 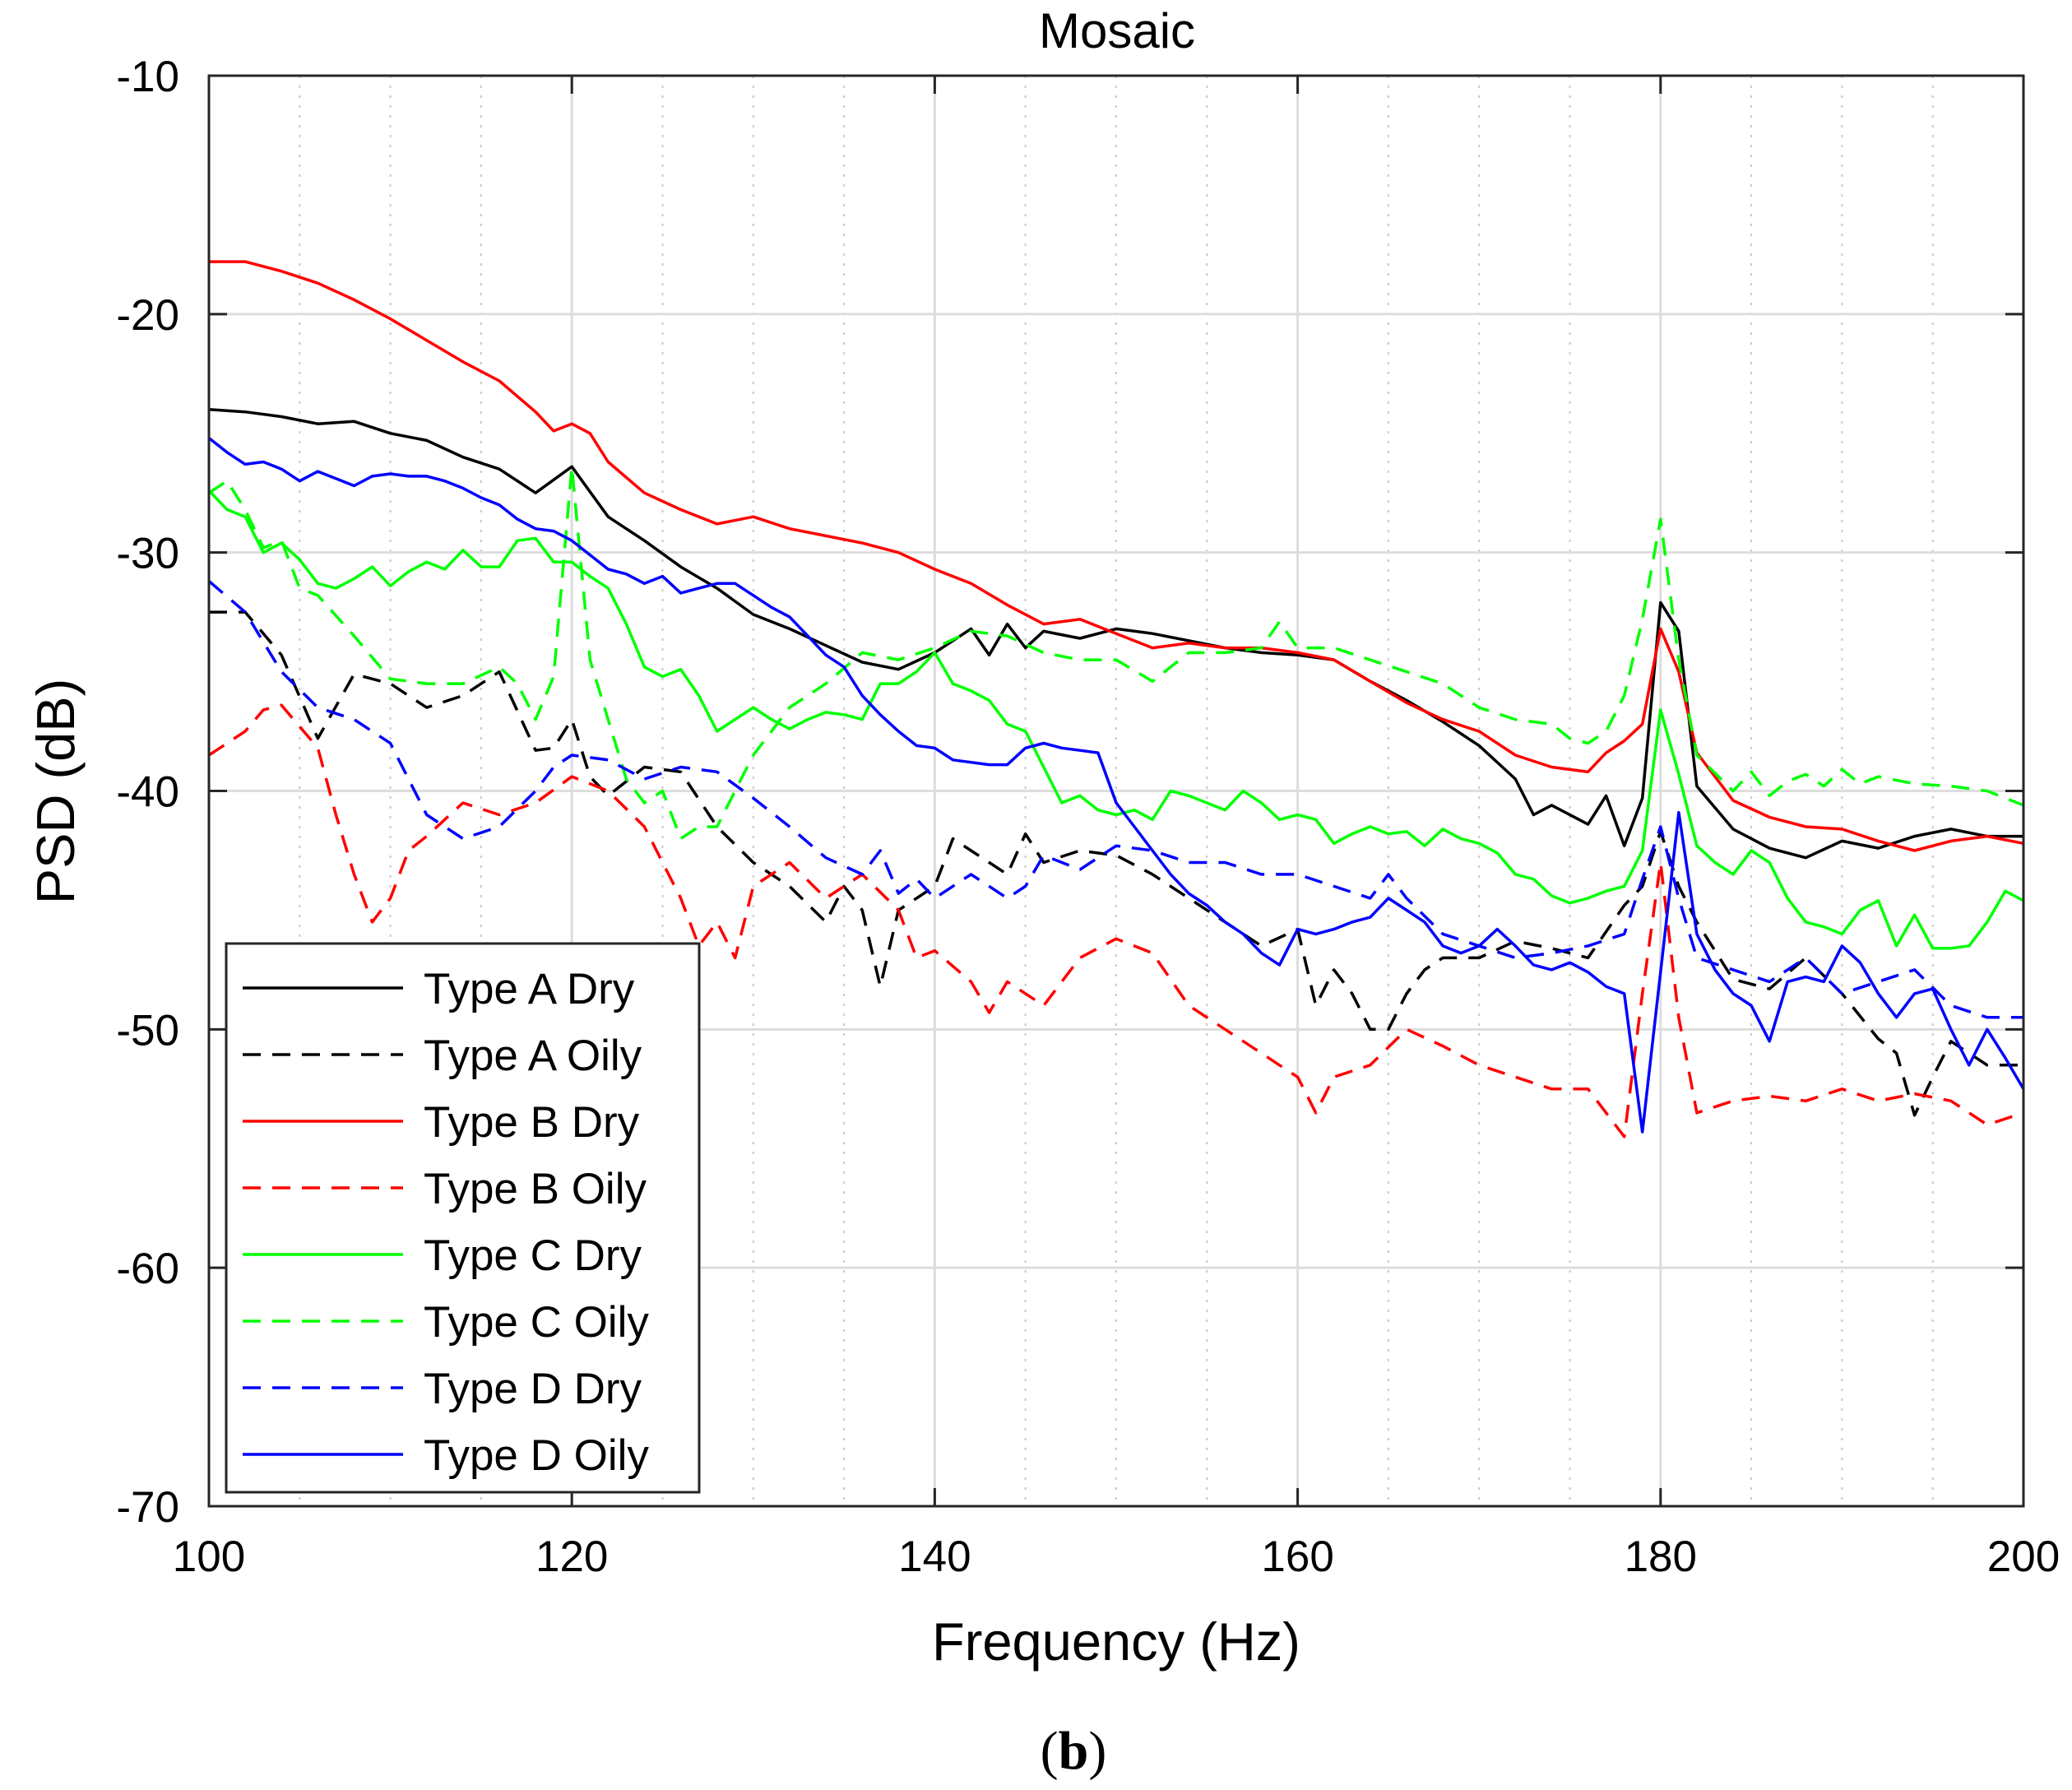 I want to click on caption-letter: b, so click(x=1074, y=1751).